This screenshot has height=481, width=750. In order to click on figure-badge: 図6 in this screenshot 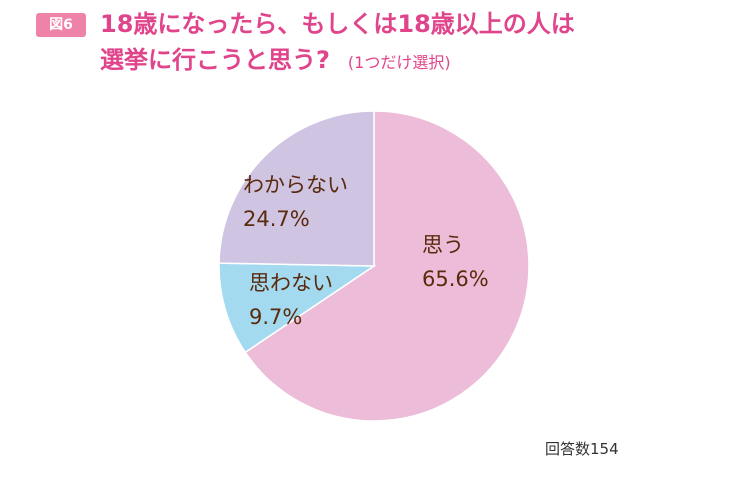, I will do `click(61, 25)`.